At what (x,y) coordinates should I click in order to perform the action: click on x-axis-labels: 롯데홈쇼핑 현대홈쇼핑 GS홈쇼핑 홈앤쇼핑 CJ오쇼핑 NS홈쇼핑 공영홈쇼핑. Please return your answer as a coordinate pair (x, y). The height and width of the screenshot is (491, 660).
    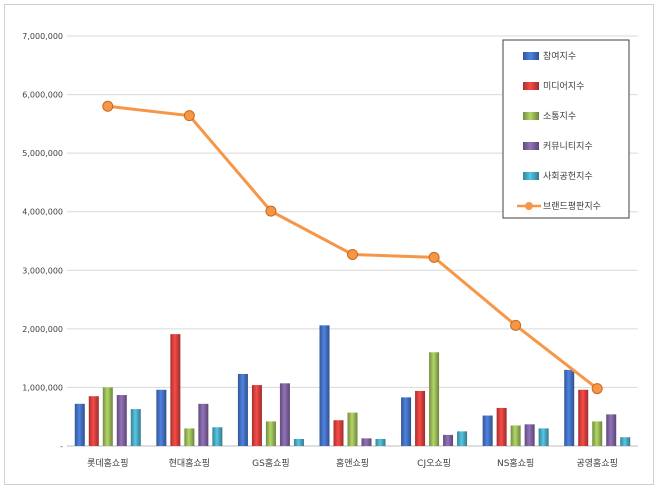
    Looking at the image, I should click on (352, 463).